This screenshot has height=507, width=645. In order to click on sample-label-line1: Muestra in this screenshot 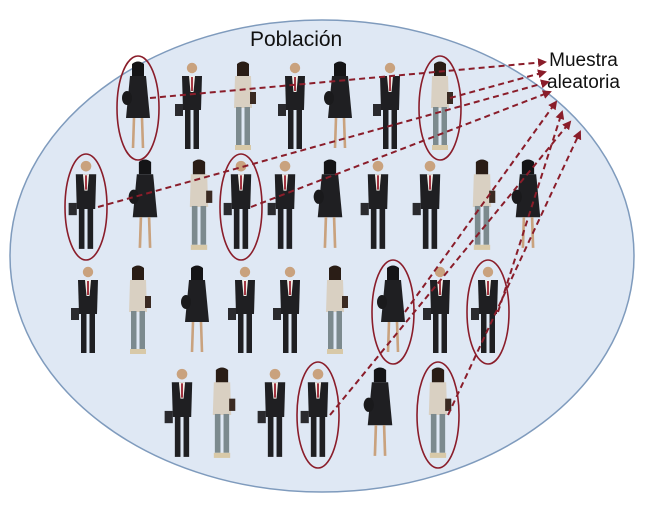, I will do `click(583, 60)`.